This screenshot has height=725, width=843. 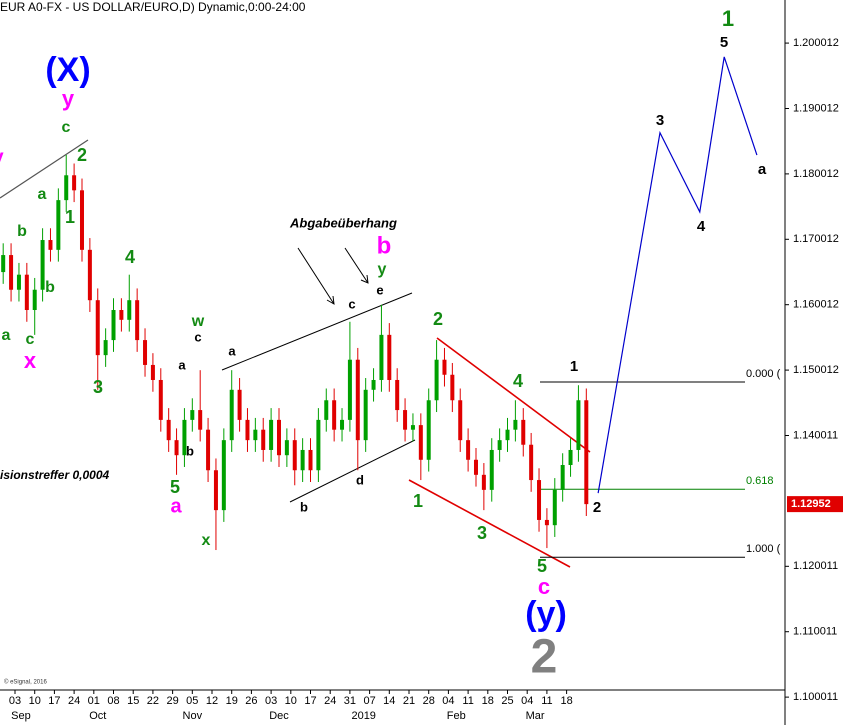 I want to click on wave-label: isionstreffer 0,0004, so click(x=54, y=475).